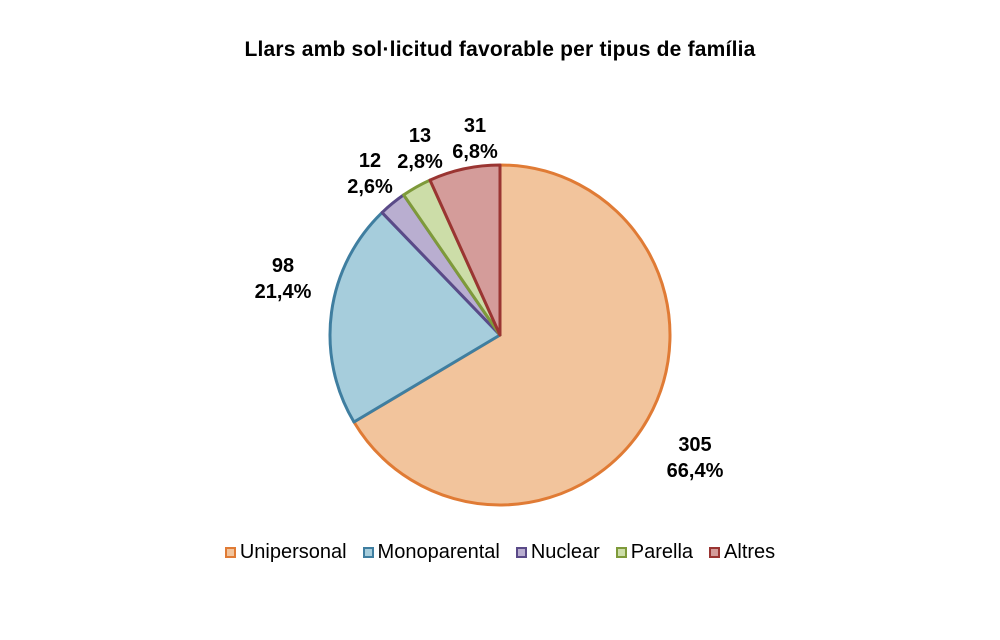 The width and height of the screenshot is (1000, 640). What do you see at coordinates (475, 126) in the screenshot?
I see `data-label-value-altres: 31` at bounding box center [475, 126].